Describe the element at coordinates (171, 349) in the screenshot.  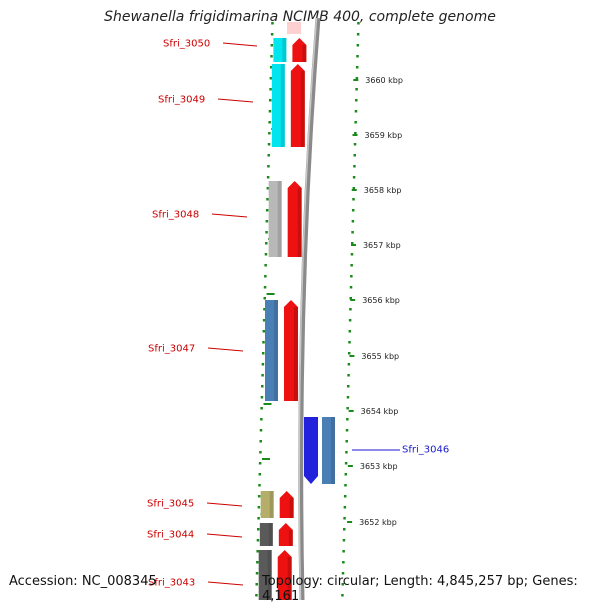
I see `gene-label: Sfri_3047` at that location.